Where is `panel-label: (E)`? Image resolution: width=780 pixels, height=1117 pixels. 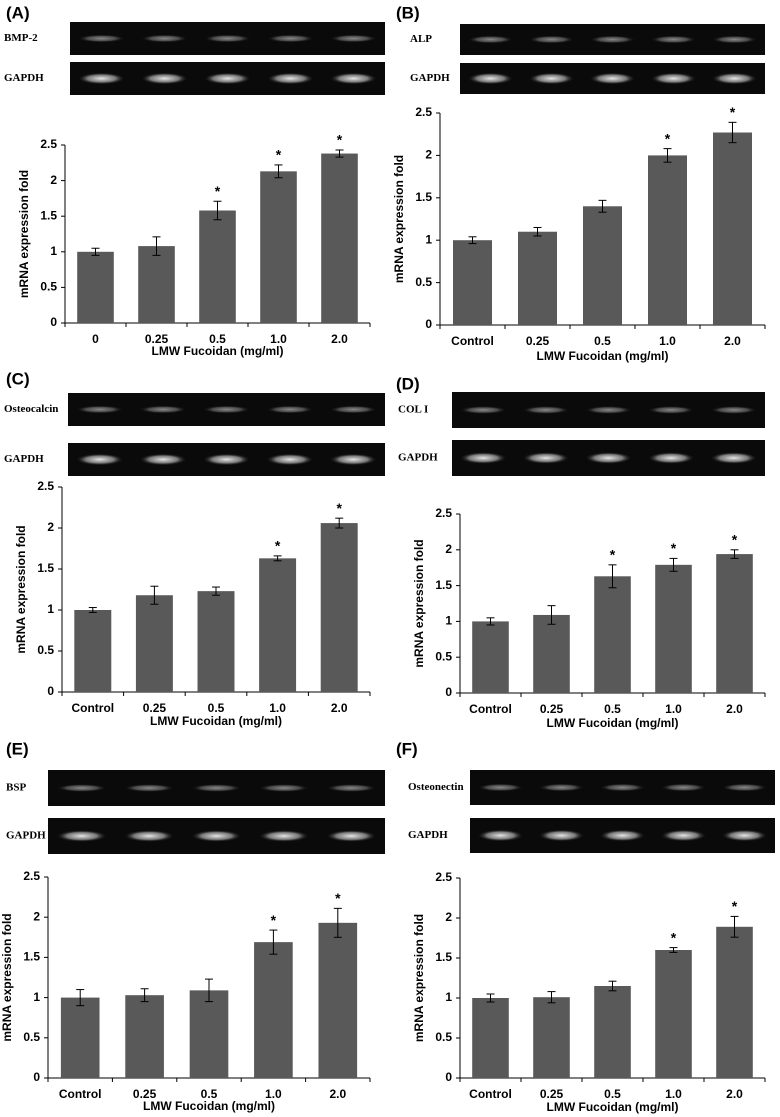
panel-label: (E) is located at coordinates (17, 748).